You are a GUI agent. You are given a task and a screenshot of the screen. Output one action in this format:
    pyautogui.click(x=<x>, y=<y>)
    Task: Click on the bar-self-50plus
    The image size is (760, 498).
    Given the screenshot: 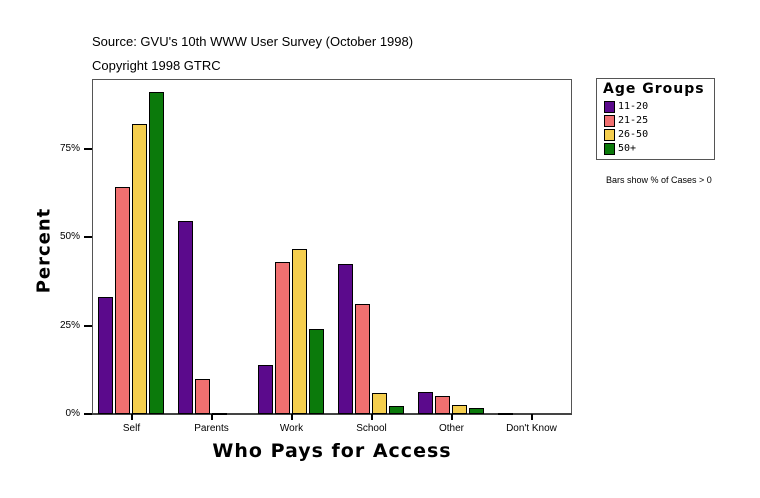 What is the action you would take?
    pyautogui.click(x=156, y=252)
    